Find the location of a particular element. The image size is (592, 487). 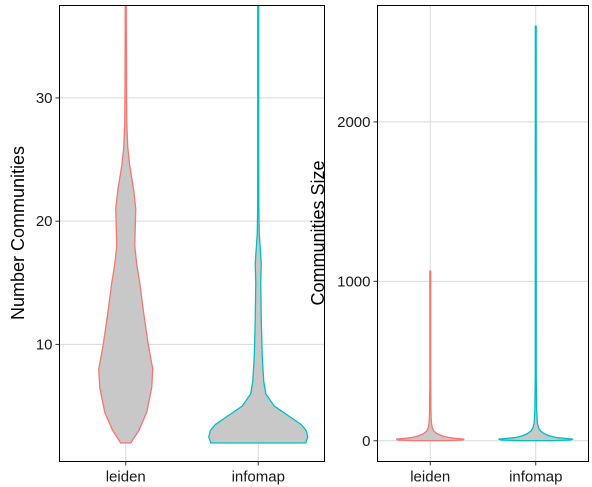

y-tick-label: 30 is located at coordinates (44, 98).